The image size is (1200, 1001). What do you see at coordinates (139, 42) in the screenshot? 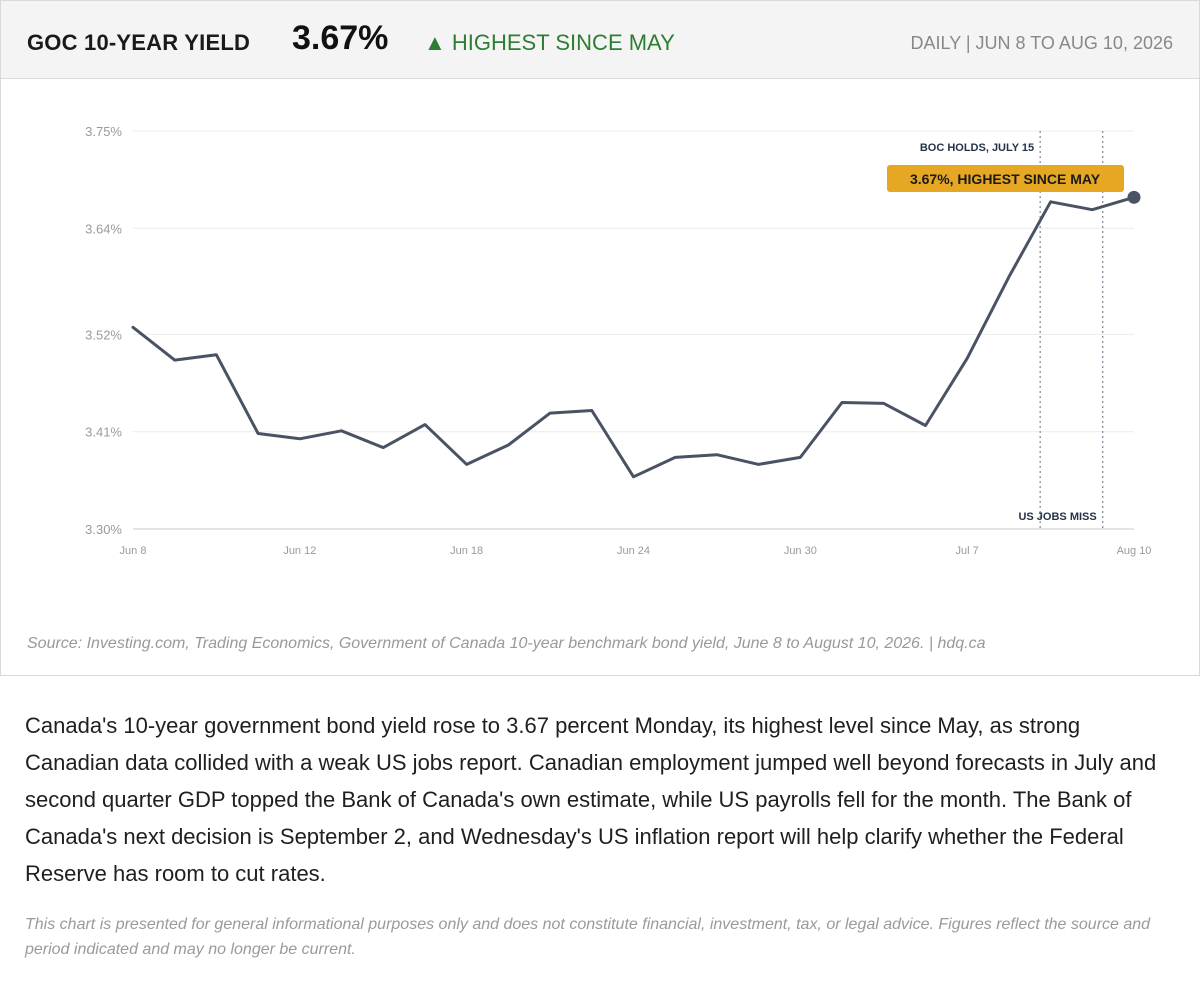
I see `chart-title: GOC 10-YEAR YIELD` at bounding box center [139, 42].